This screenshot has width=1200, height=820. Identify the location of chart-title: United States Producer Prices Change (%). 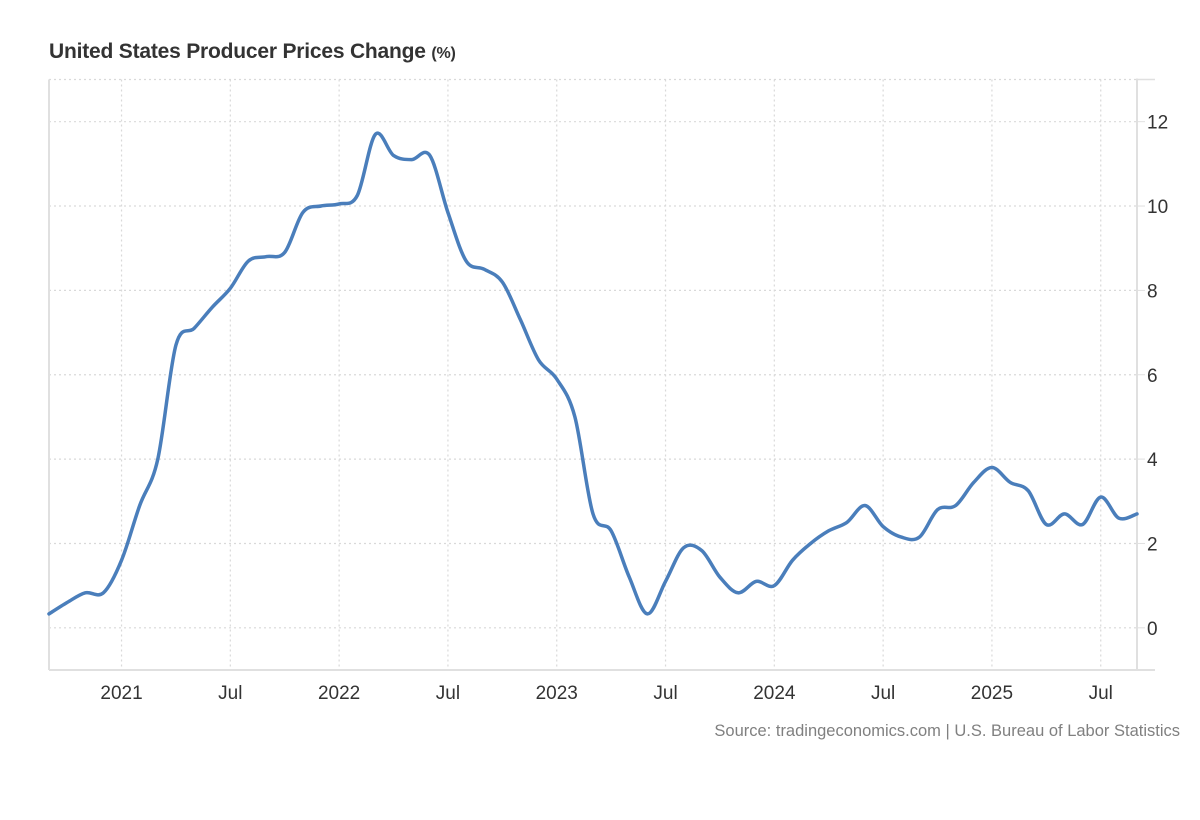
(252, 52).